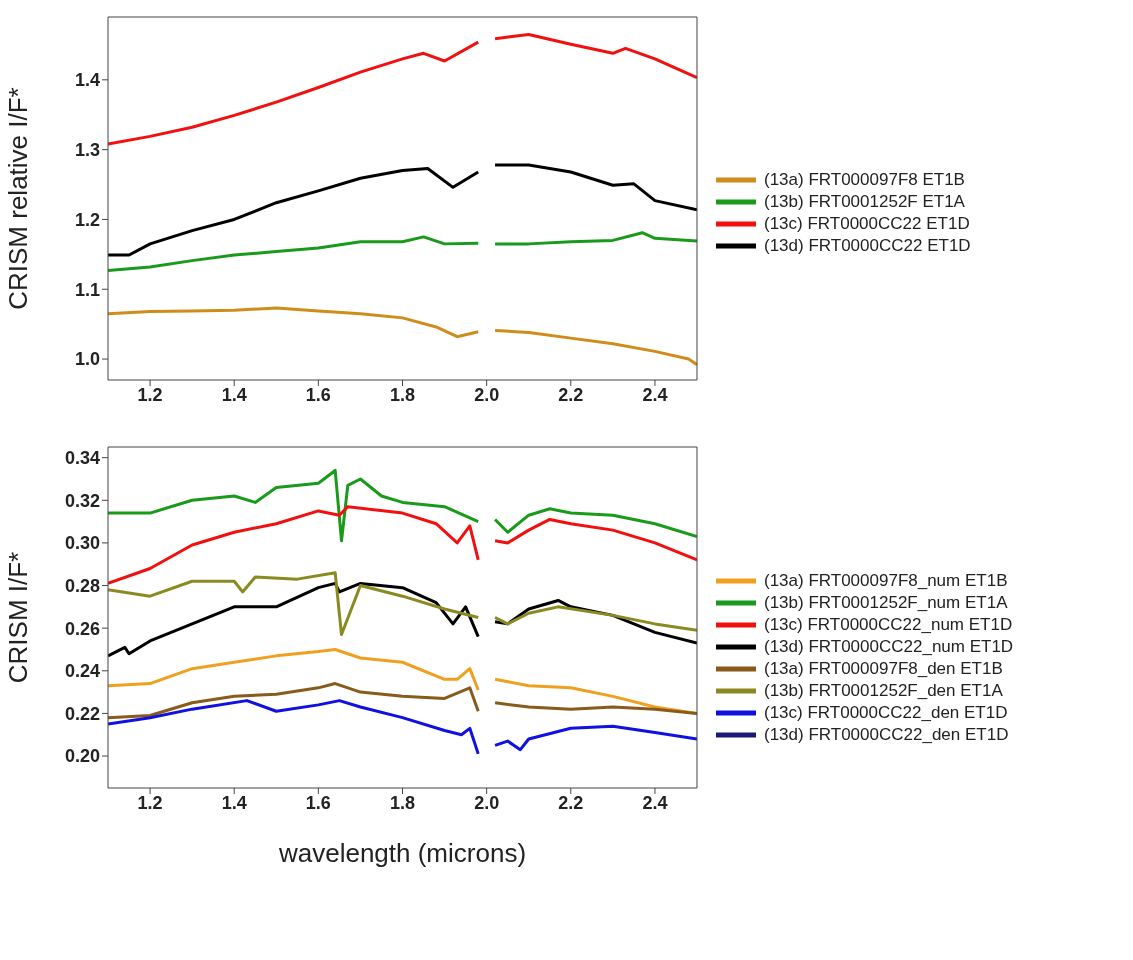 This screenshot has width=1133, height=960. I want to click on y-tick-label: 1.0, so click(87, 359).